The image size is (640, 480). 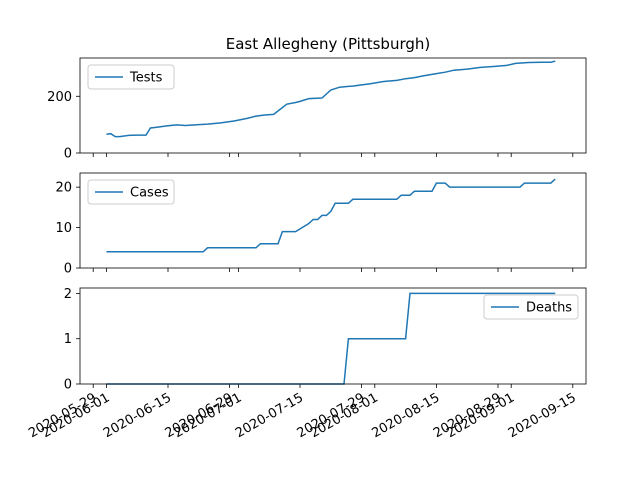 What do you see at coordinates (331, 99) in the screenshot?
I see `series-line-tests` at bounding box center [331, 99].